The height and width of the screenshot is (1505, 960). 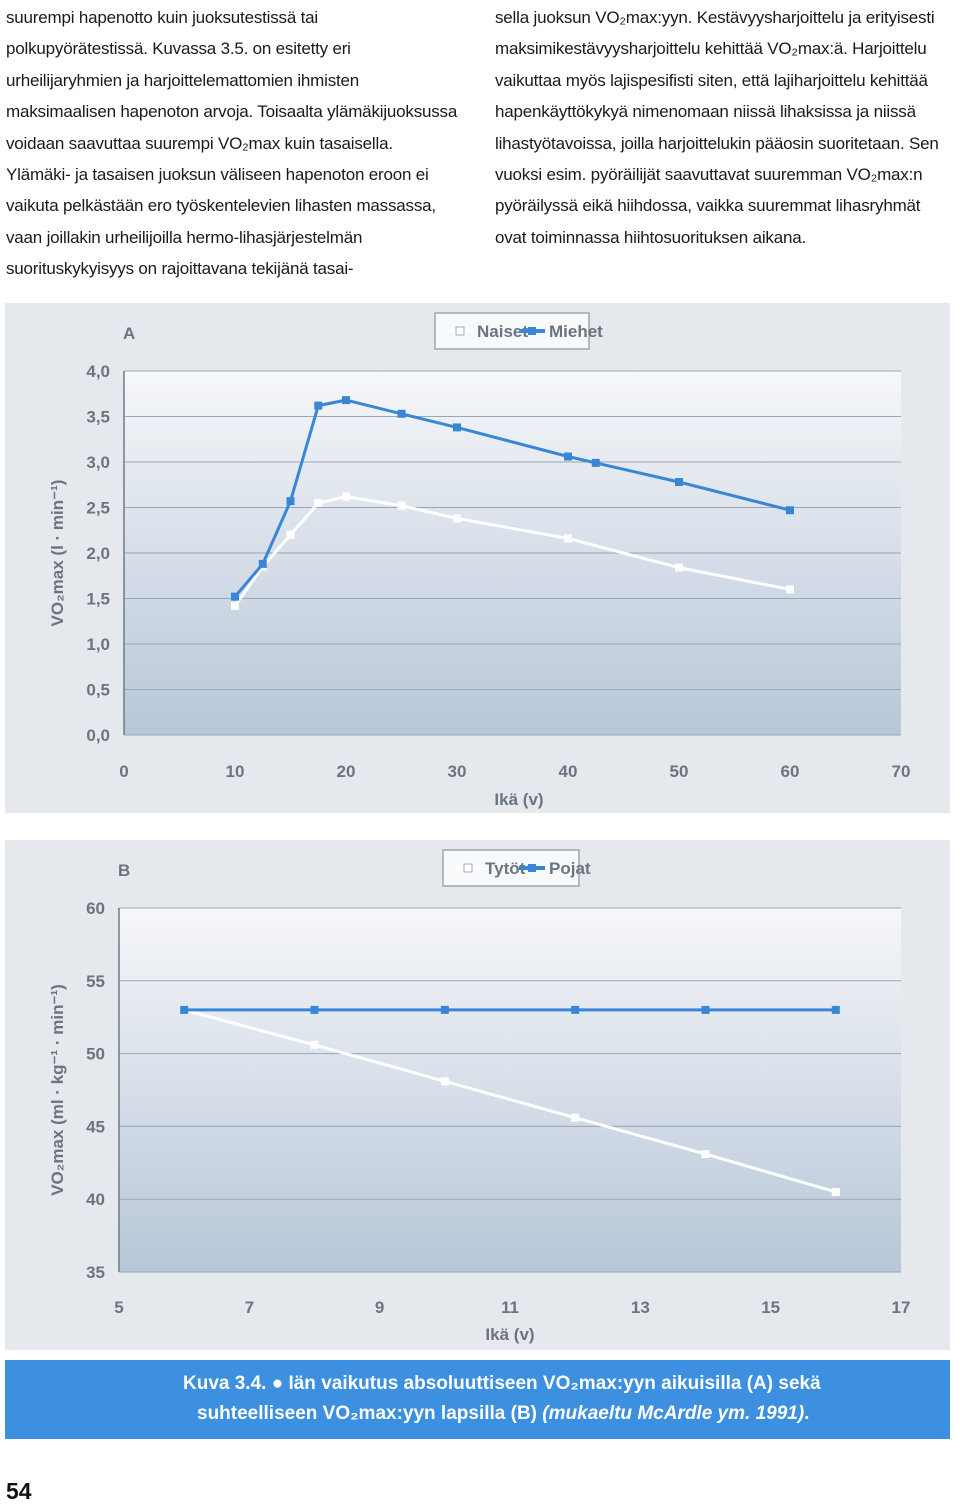 I want to click on chart-a-x-tick-label: 40, so click(x=568, y=771).